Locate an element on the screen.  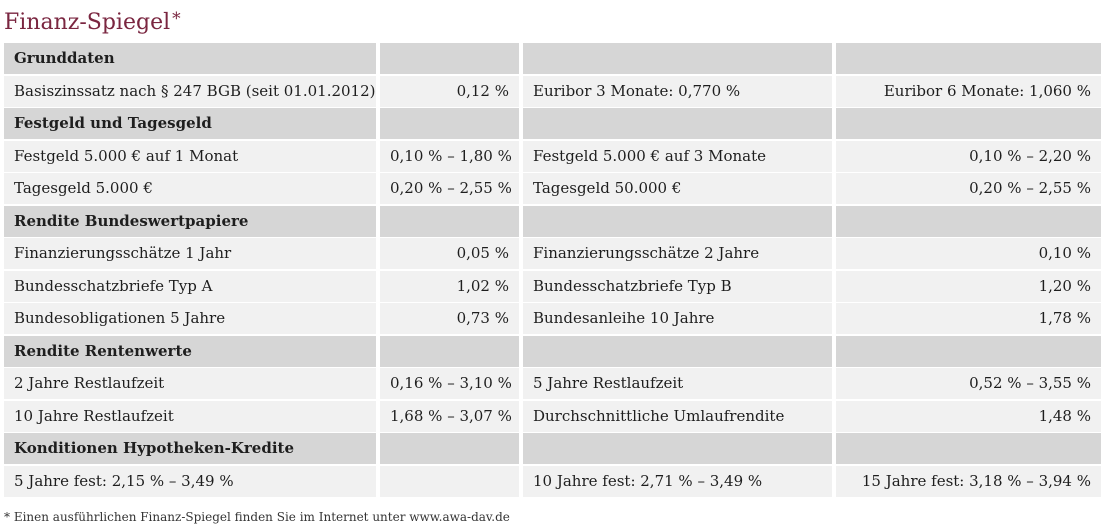
table-cell-c1: 5 Jahre fest: 2,15 % – 3,49 % is located at coordinates (190, 481).